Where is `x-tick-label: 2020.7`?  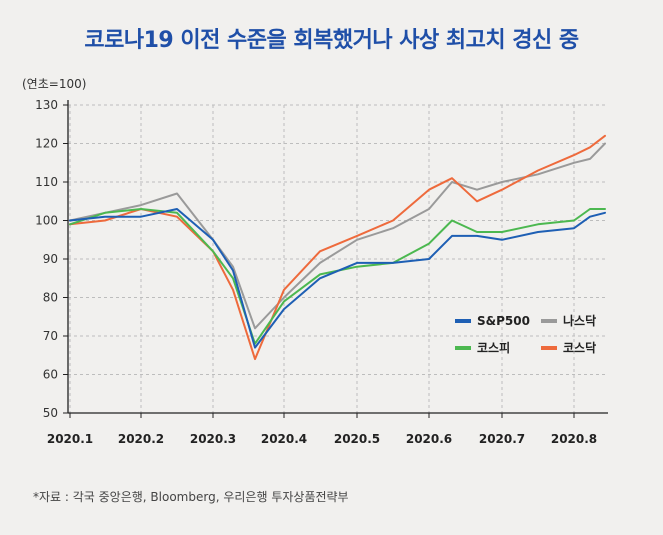 x-tick-label: 2020.7 is located at coordinates (502, 439).